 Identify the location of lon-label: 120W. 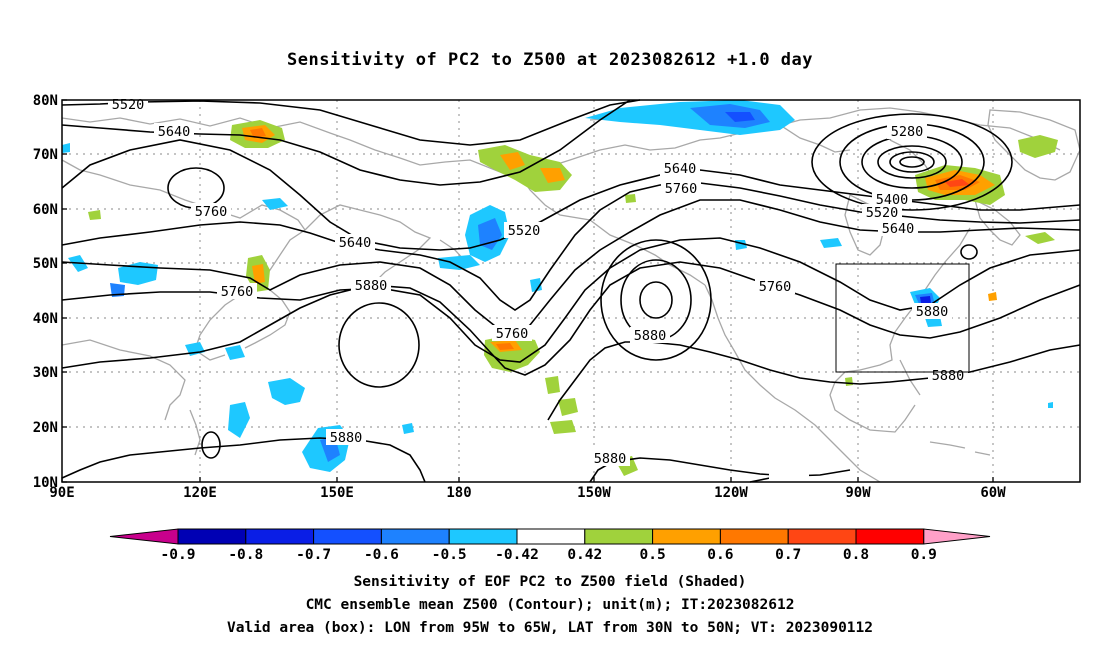
(731, 493).